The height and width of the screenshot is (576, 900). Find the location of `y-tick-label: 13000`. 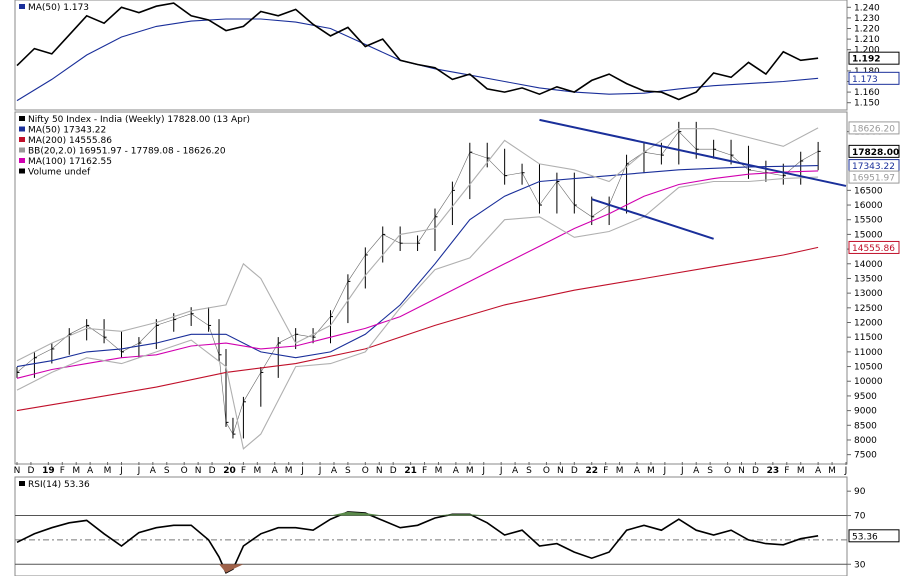

y-tick-label: 13000 is located at coordinates (868, 294).